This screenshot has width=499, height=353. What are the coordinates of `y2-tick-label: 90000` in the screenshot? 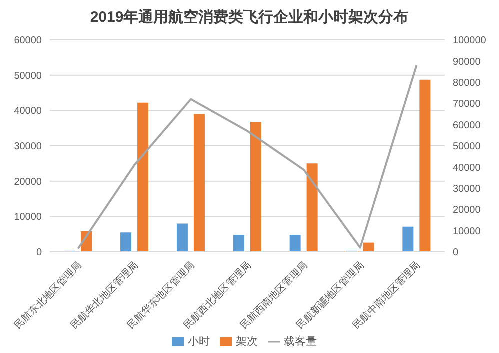 It's located at (467, 62).